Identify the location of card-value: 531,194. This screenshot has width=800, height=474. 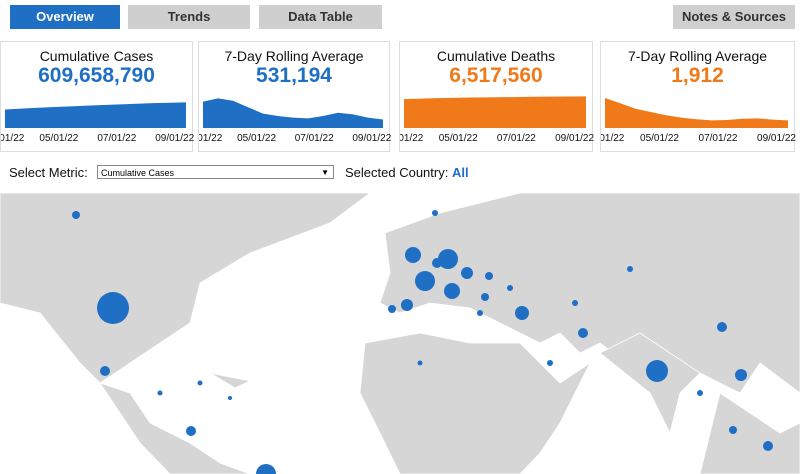
(294, 75).